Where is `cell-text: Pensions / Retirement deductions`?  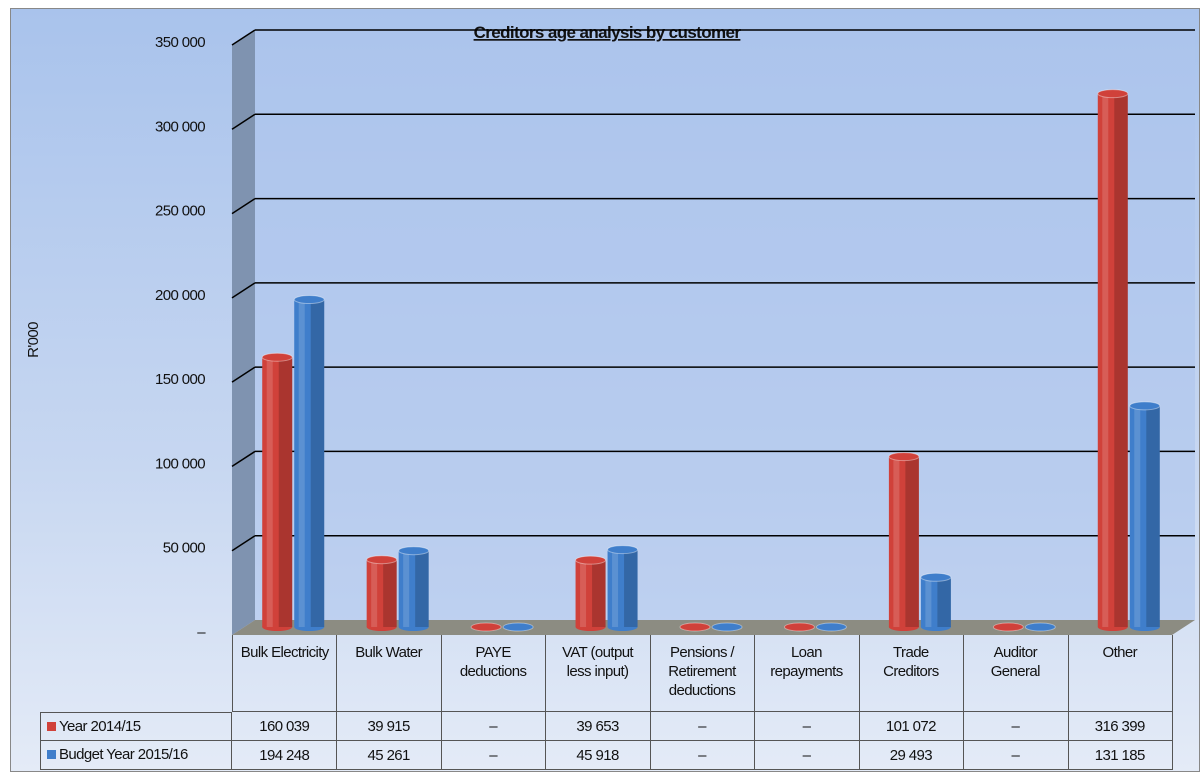 cell-text: Pensions / Retirement deductions is located at coordinates (702, 671).